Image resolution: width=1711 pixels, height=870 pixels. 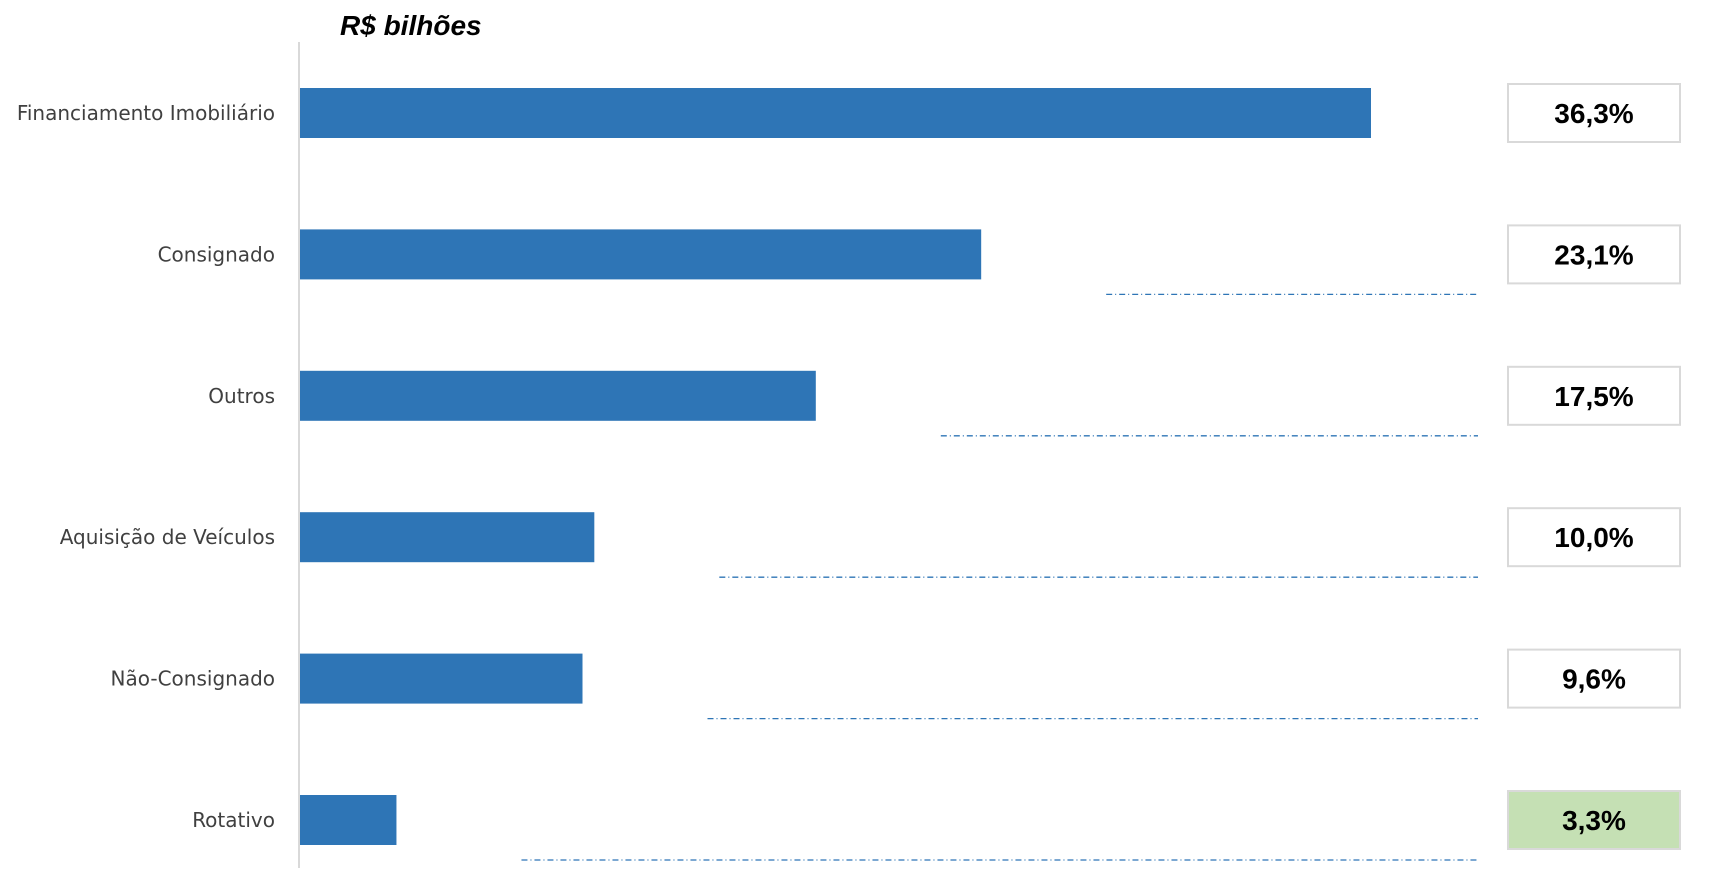 I want to click on category-label-1: Consignado, so click(x=216, y=254).